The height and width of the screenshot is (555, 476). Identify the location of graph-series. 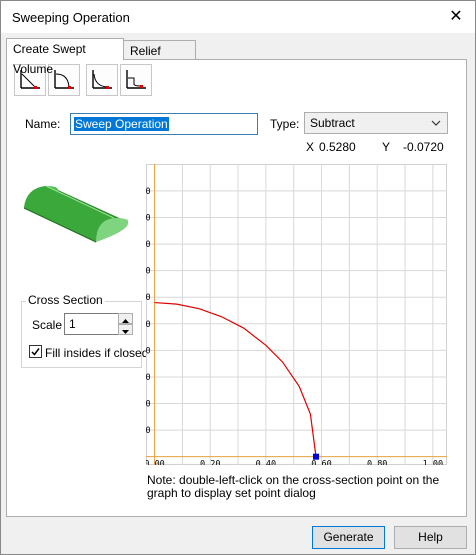
(236, 380).